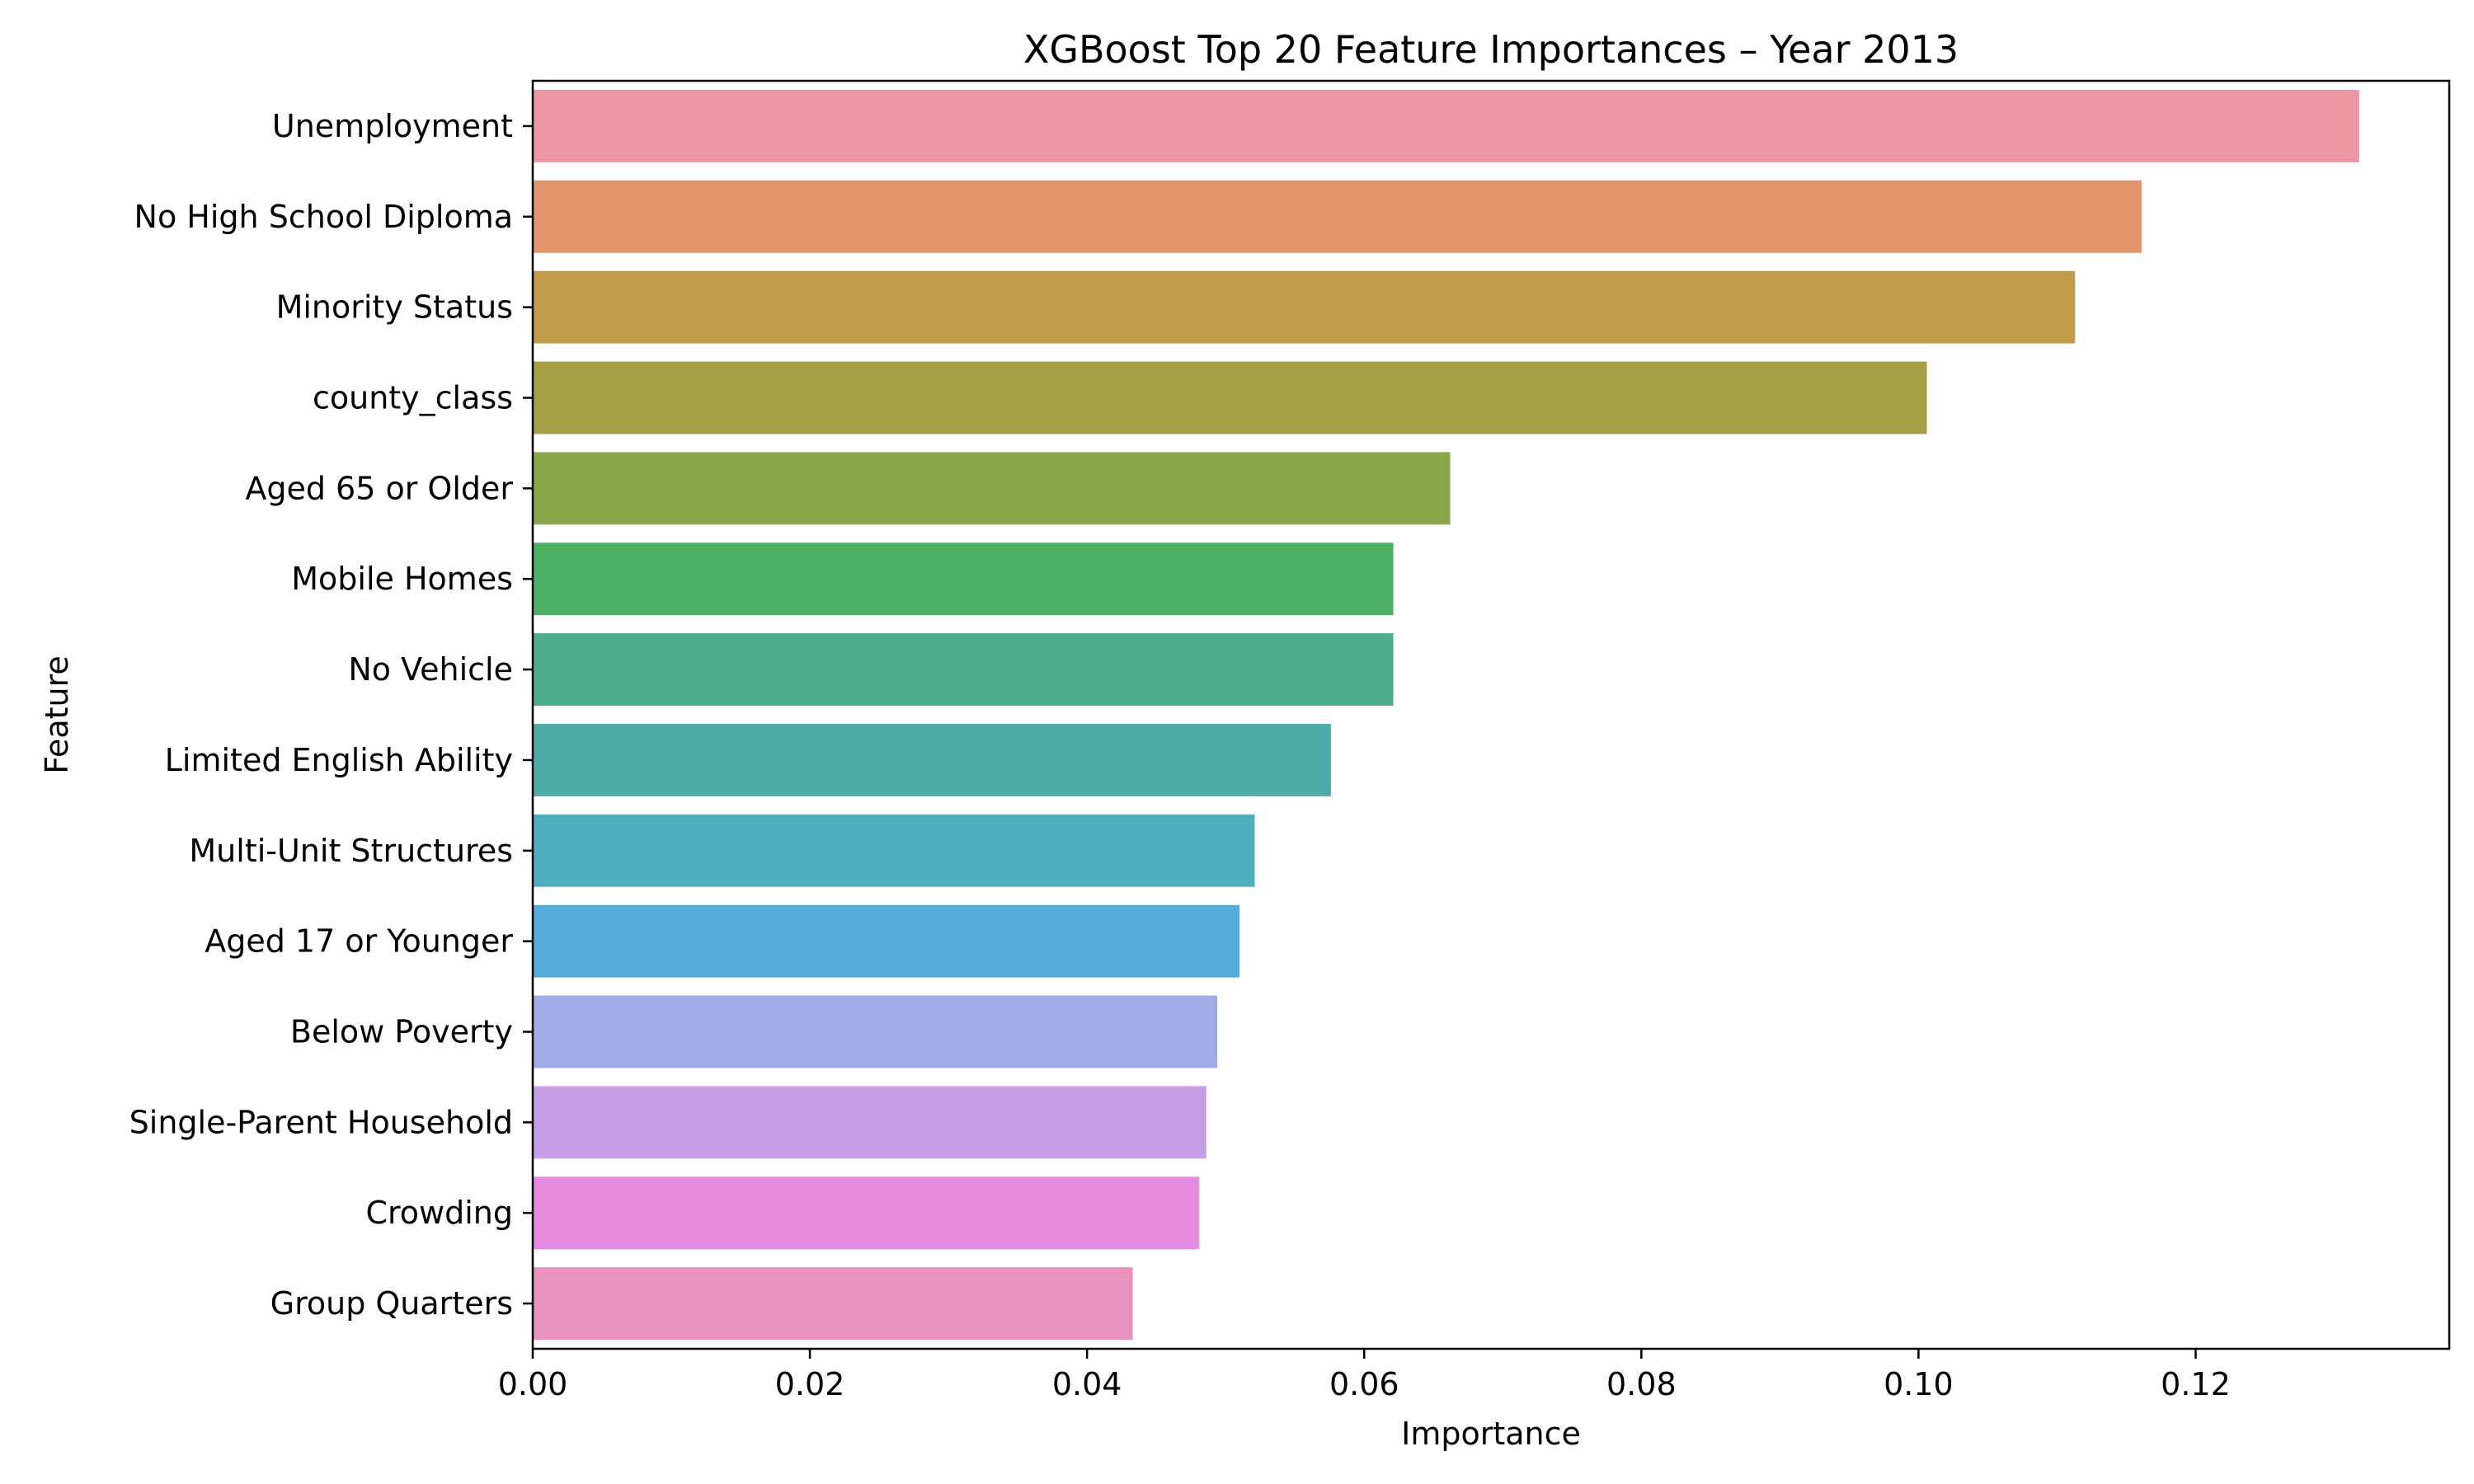  Describe the element at coordinates (321, 1122) in the screenshot. I see `y-tick-label: Single-Parent Household` at that location.